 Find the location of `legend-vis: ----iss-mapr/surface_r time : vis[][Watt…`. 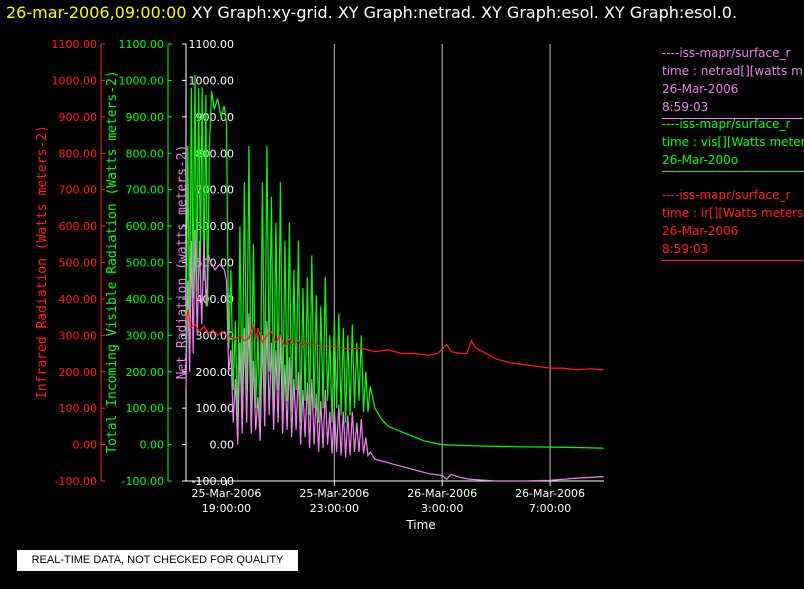

legend-vis: ----iss-mapr/surface_r time : vis[][Watt… is located at coordinates (733, 143).